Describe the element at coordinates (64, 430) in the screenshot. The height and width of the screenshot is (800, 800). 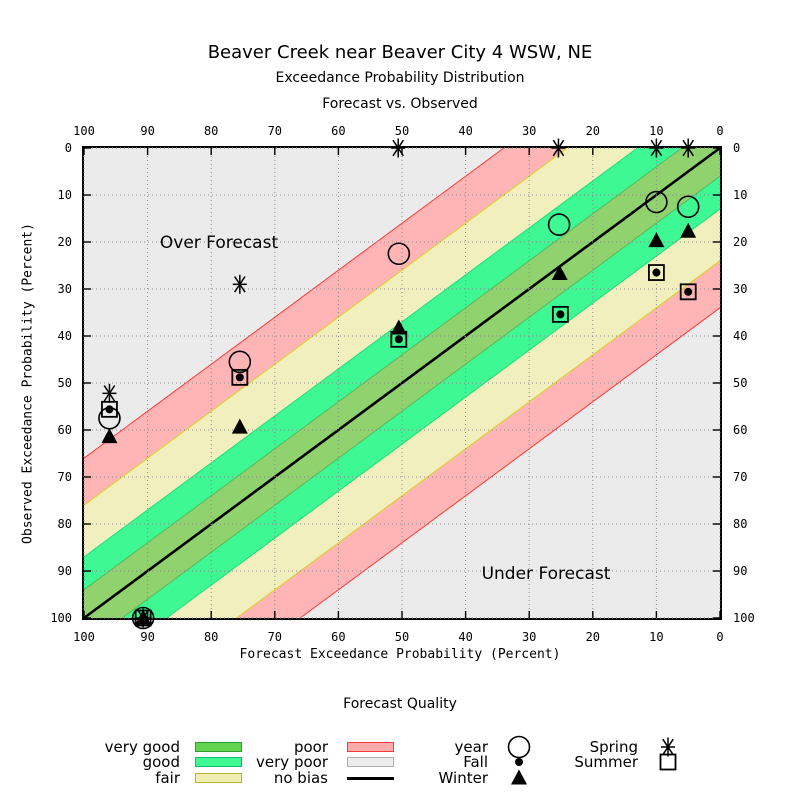
I see `y-tick-label-left: 60` at that location.